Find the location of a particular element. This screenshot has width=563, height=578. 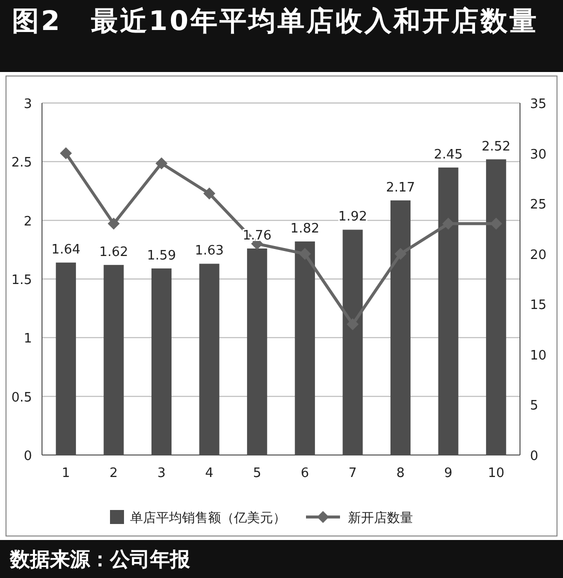

data-label: 1.62 is located at coordinates (113, 252).